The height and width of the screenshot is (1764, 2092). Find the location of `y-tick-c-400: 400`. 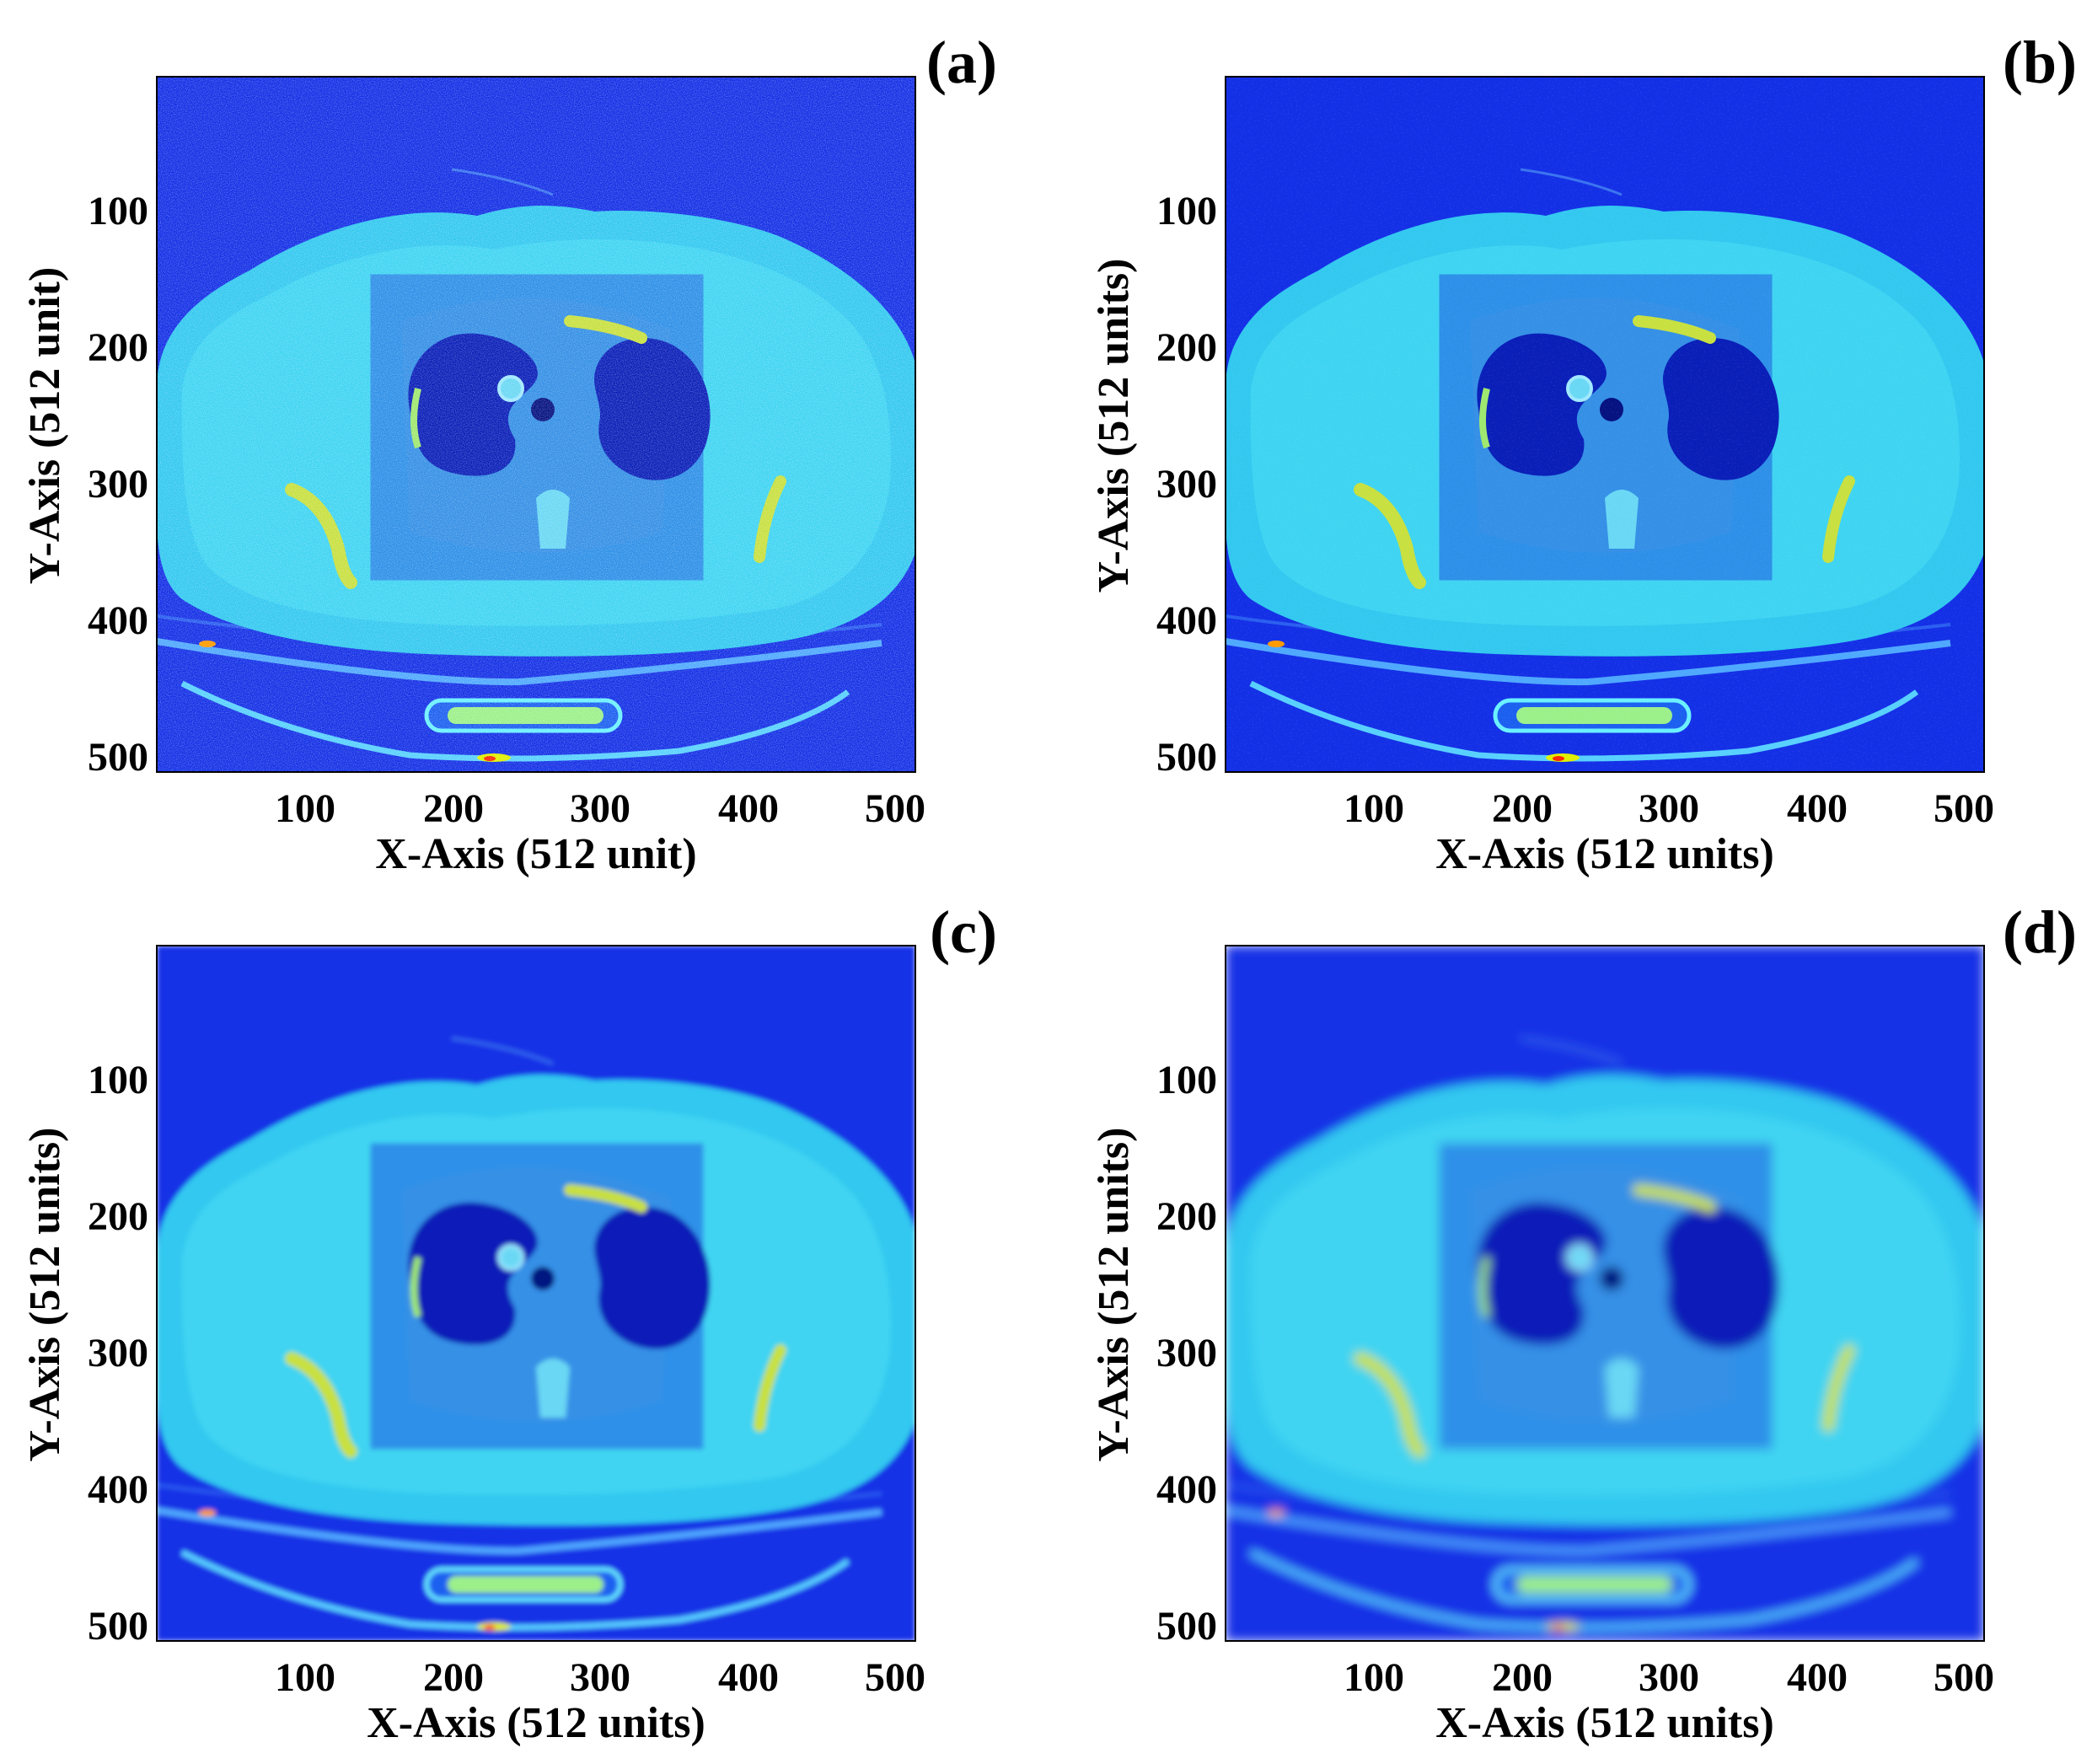

y-tick-c-400: 400 is located at coordinates (118, 1489).